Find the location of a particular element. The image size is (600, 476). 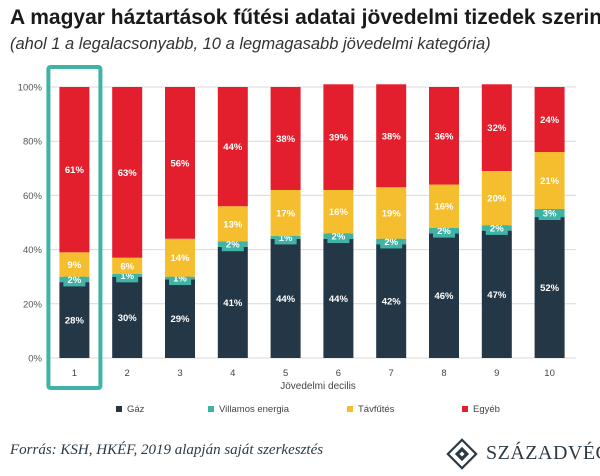

data-label: 61% is located at coordinates (75, 170).